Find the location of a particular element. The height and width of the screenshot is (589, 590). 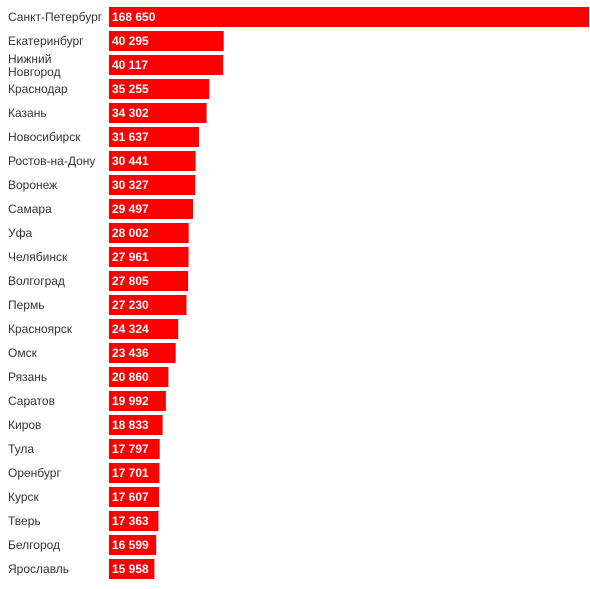

value-label: 17 607 is located at coordinates (130, 497).